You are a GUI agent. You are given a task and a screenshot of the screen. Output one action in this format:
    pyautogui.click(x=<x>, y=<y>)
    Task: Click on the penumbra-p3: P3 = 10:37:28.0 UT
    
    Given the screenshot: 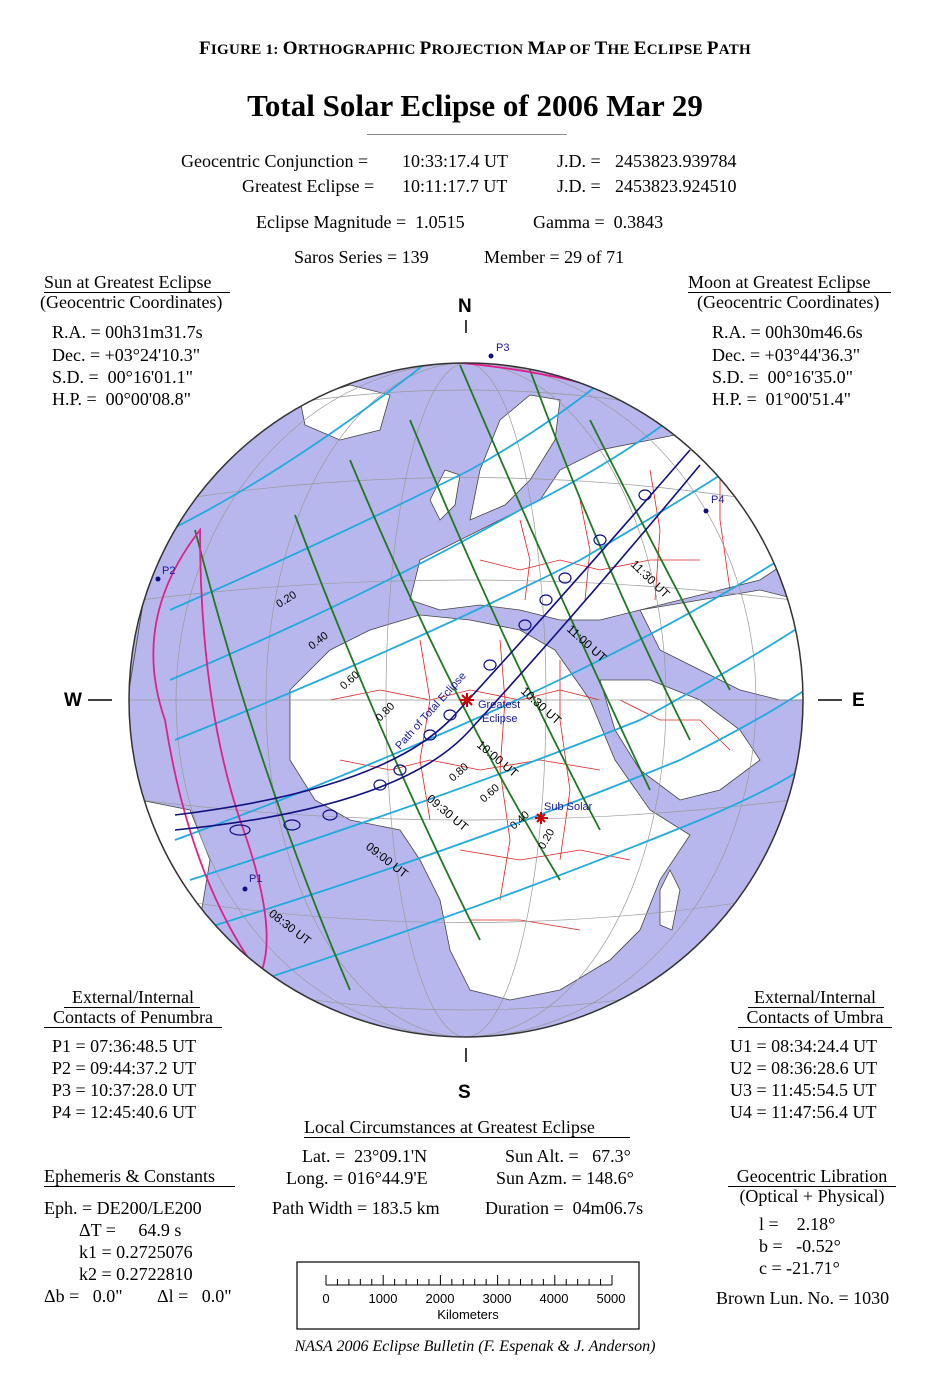 What is the action you would take?
    pyautogui.click(x=124, y=1090)
    